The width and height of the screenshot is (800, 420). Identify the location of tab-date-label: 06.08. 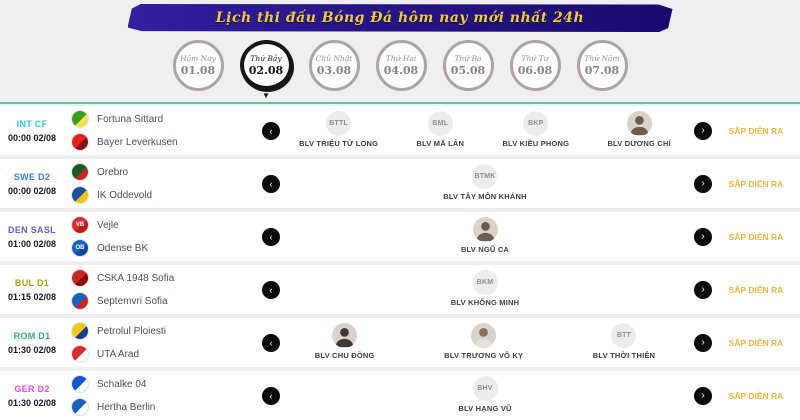
(535, 70).